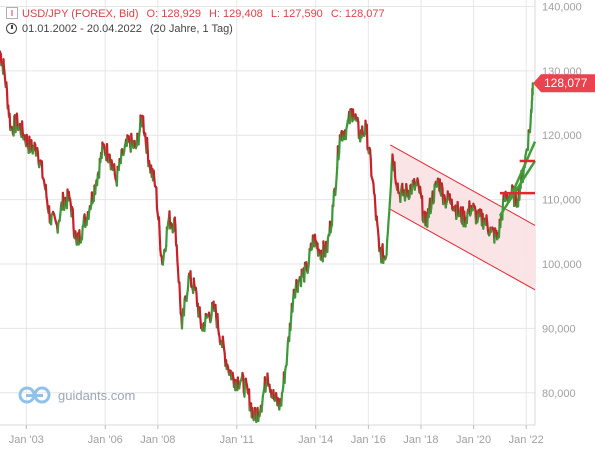 This screenshot has width=595, height=450. I want to click on instrument-name: USD/JPY (FOREX, Bid), so click(80, 14).